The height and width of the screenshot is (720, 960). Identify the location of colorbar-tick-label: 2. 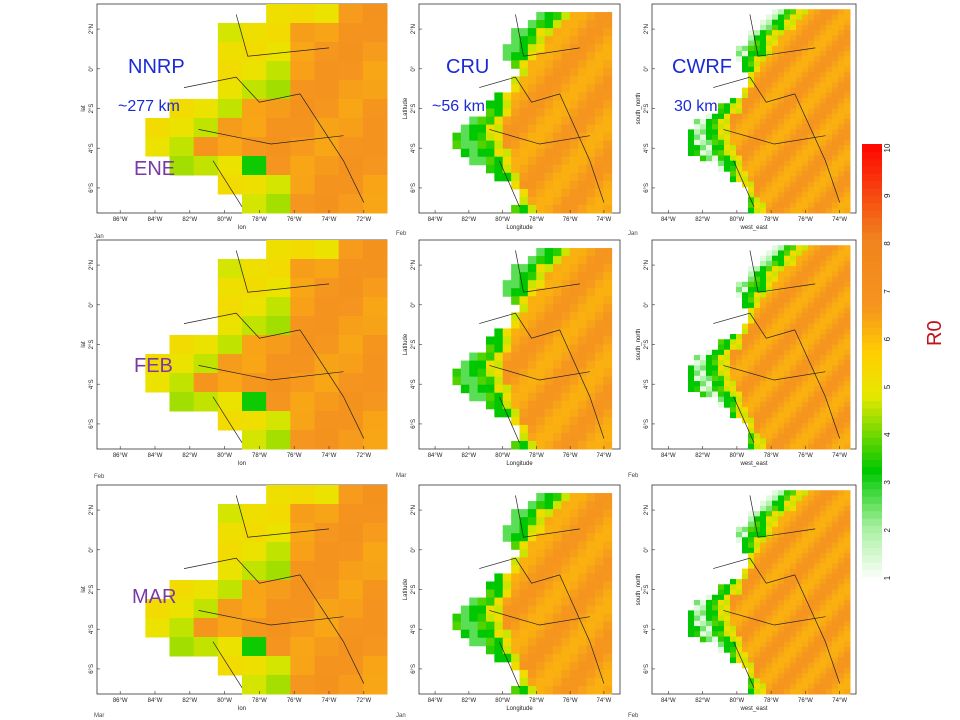
(887, 529).